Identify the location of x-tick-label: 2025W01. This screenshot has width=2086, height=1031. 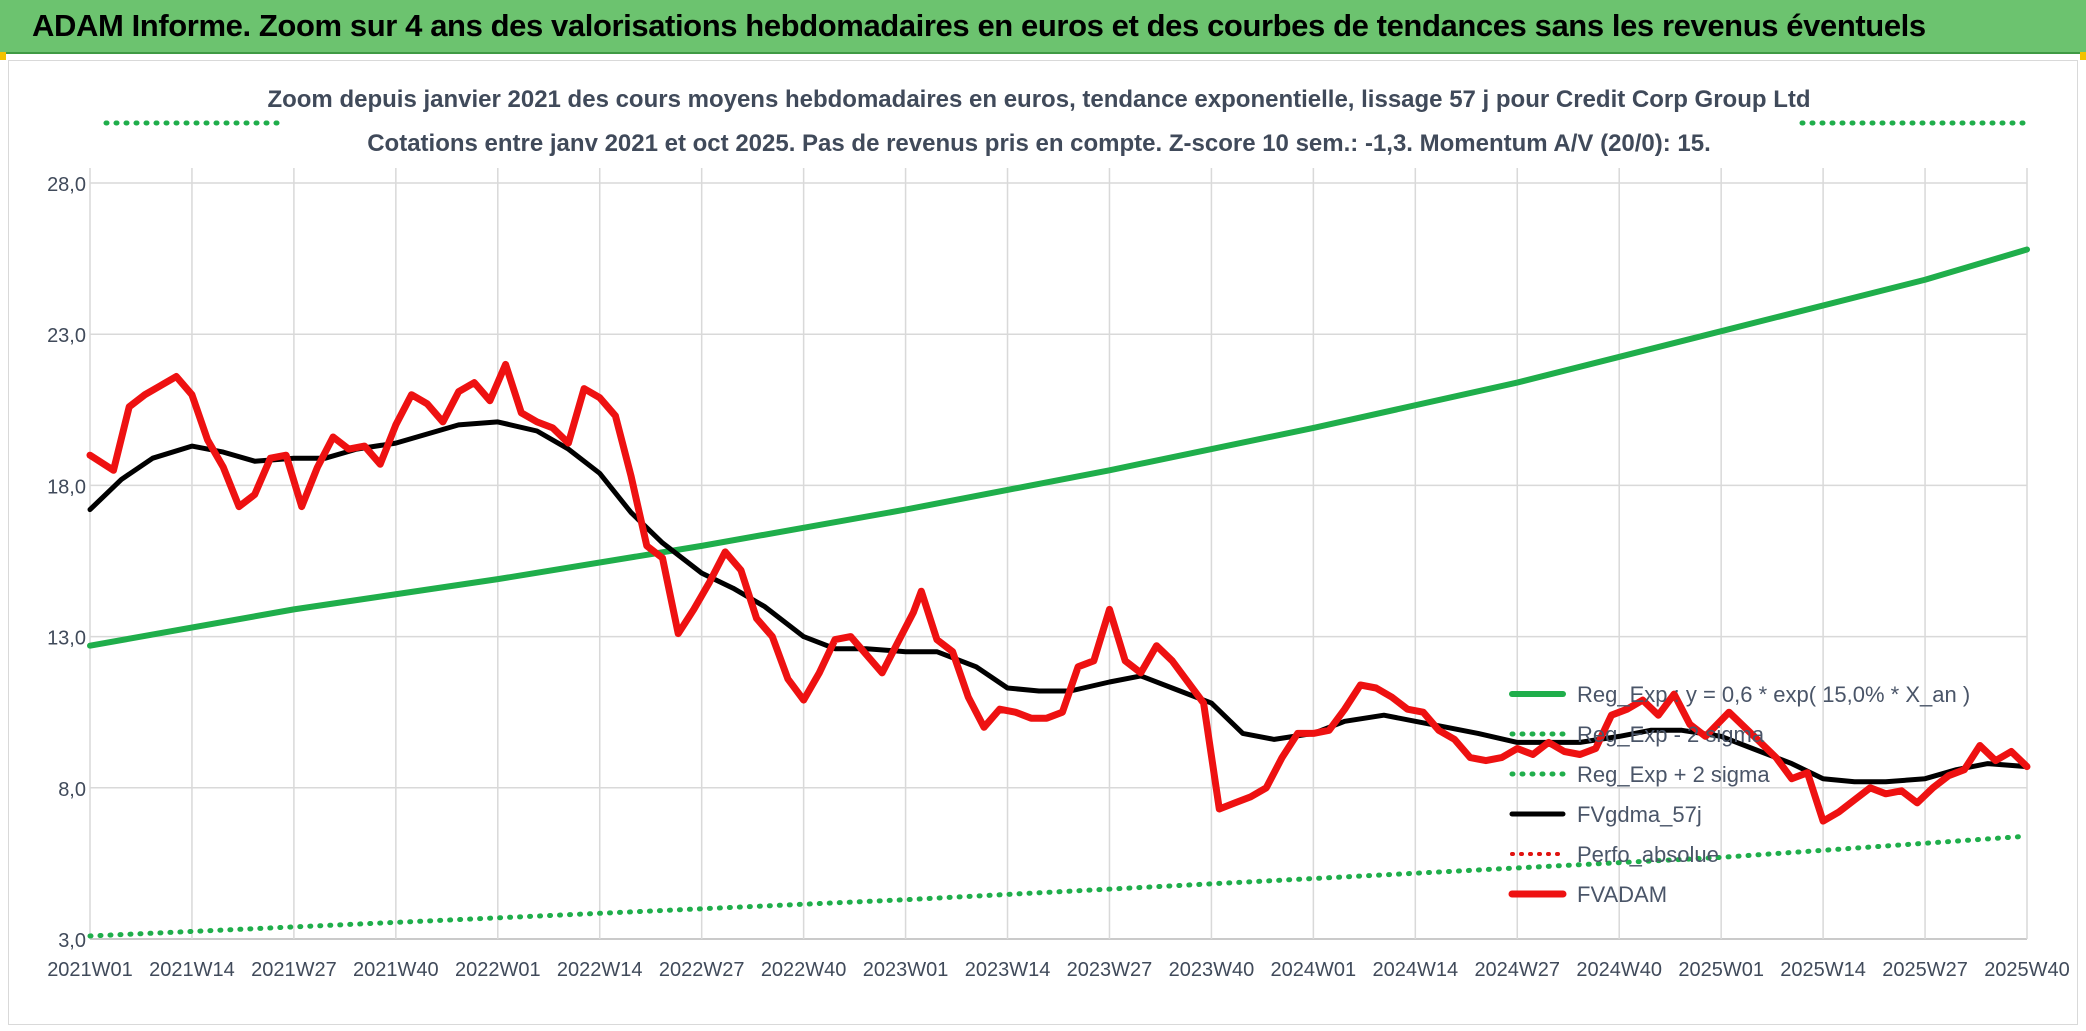
(1721, 970).